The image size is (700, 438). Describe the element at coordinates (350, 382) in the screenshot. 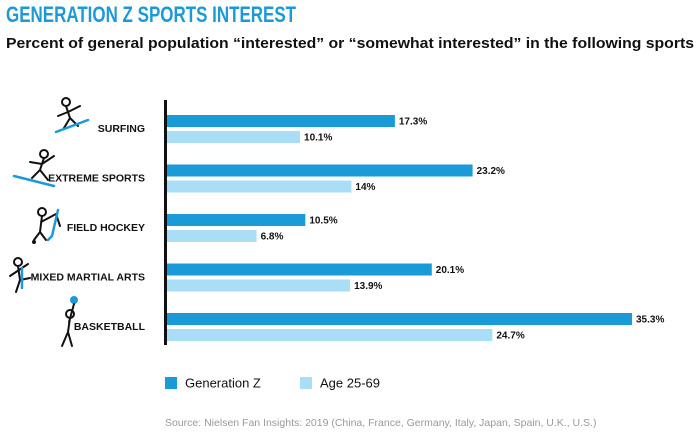

I see `legend-label: Age 25-69` at that location.